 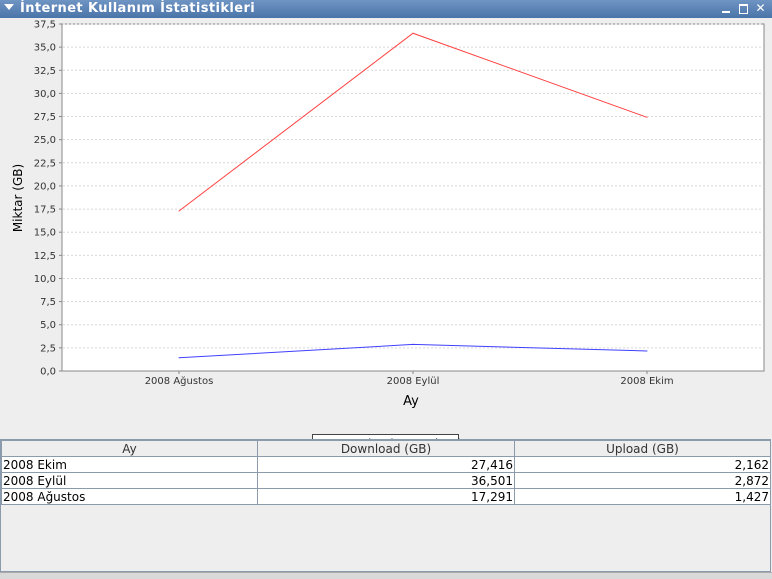 I want to click on cell-month: 2008 Ekim, so click(x=129, y=464).